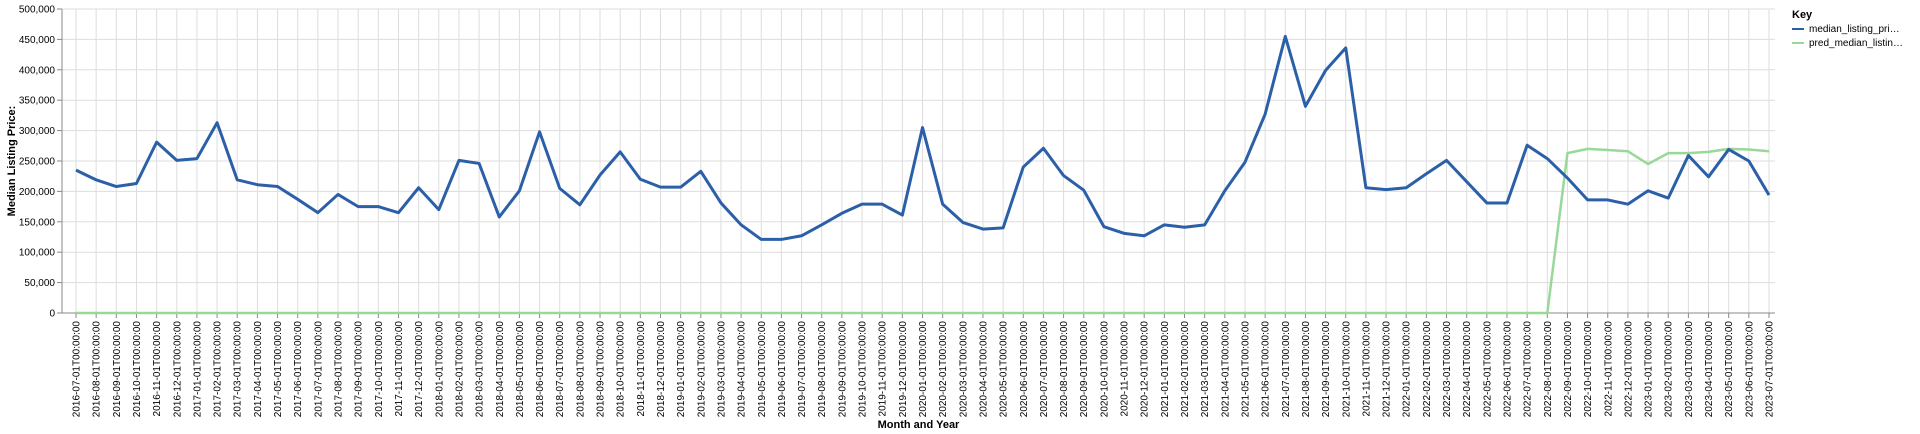 This screenshot has width=1920, height=434. What do you see at coordinates (1487, 369) in the screenshot?
I see `x-tick-label: 2022-05-01T00:00:00` at bounding box center [1487, 369].